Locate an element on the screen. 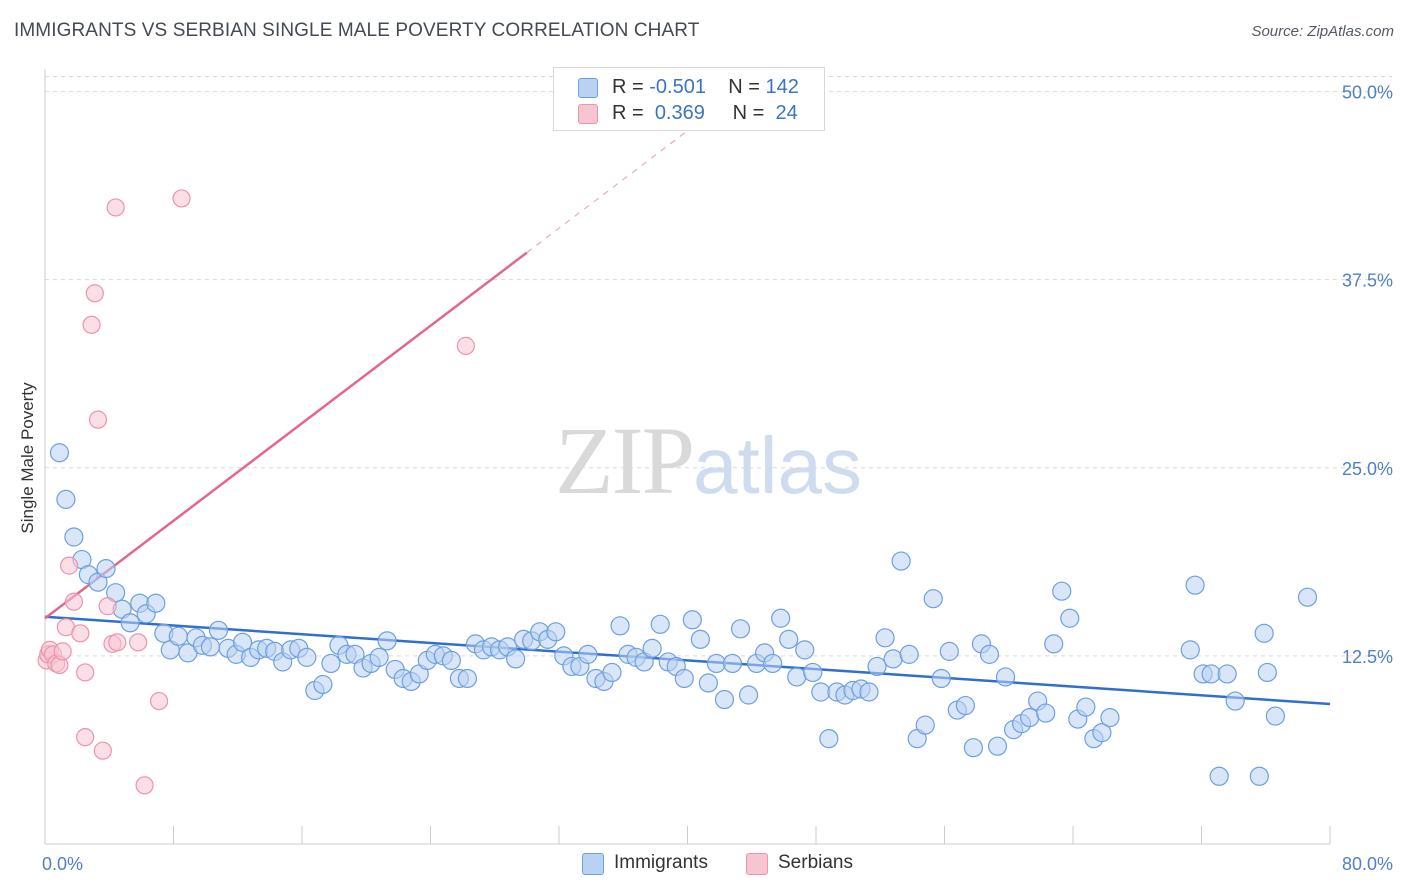 Image resolution: width=1406 pixels, height=892 pixels. legend-text-serbians: R = 0.369 N = 24 is located at coordinates (705, 113).